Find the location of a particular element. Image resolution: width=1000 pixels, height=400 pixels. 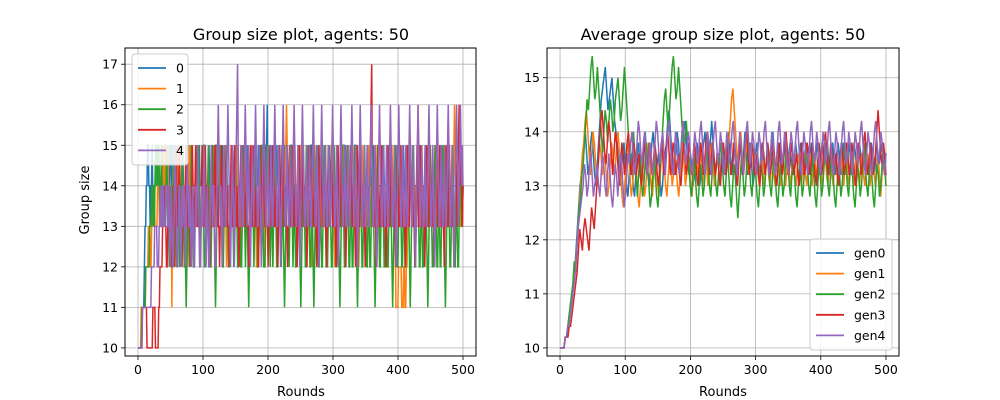

legend-label: 3 is located at coordinates (180, 129).